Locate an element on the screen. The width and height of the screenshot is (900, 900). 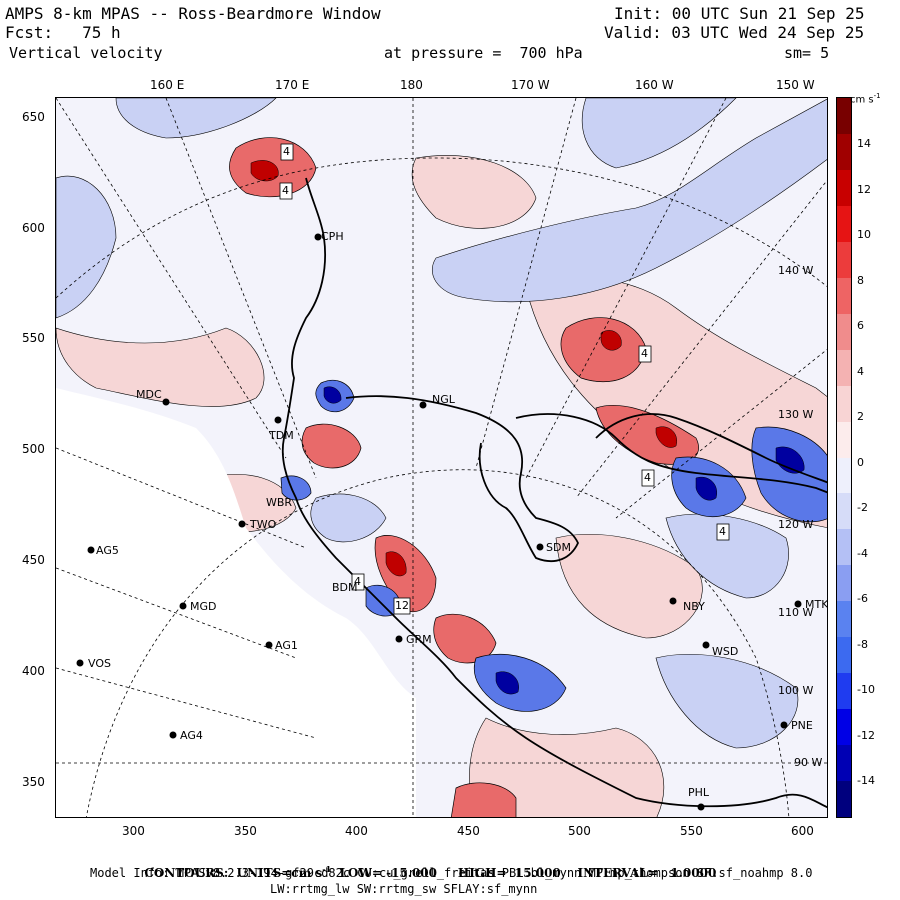
x-tick: 350 is located at coordinates (245, 831).